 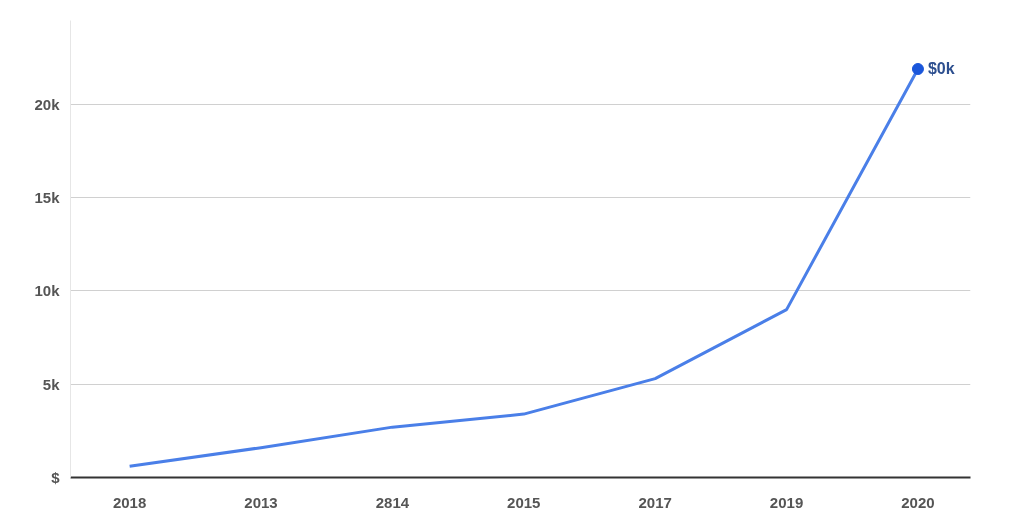 I want to click on x-tick-label: 2020, so click(x=918, y=502).